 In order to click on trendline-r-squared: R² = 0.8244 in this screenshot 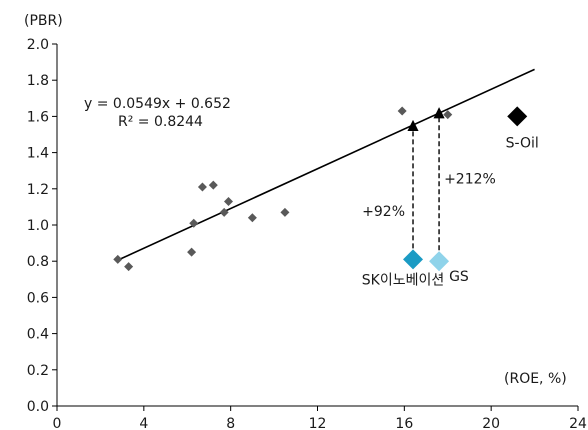, I will do `click(160, 122)`.